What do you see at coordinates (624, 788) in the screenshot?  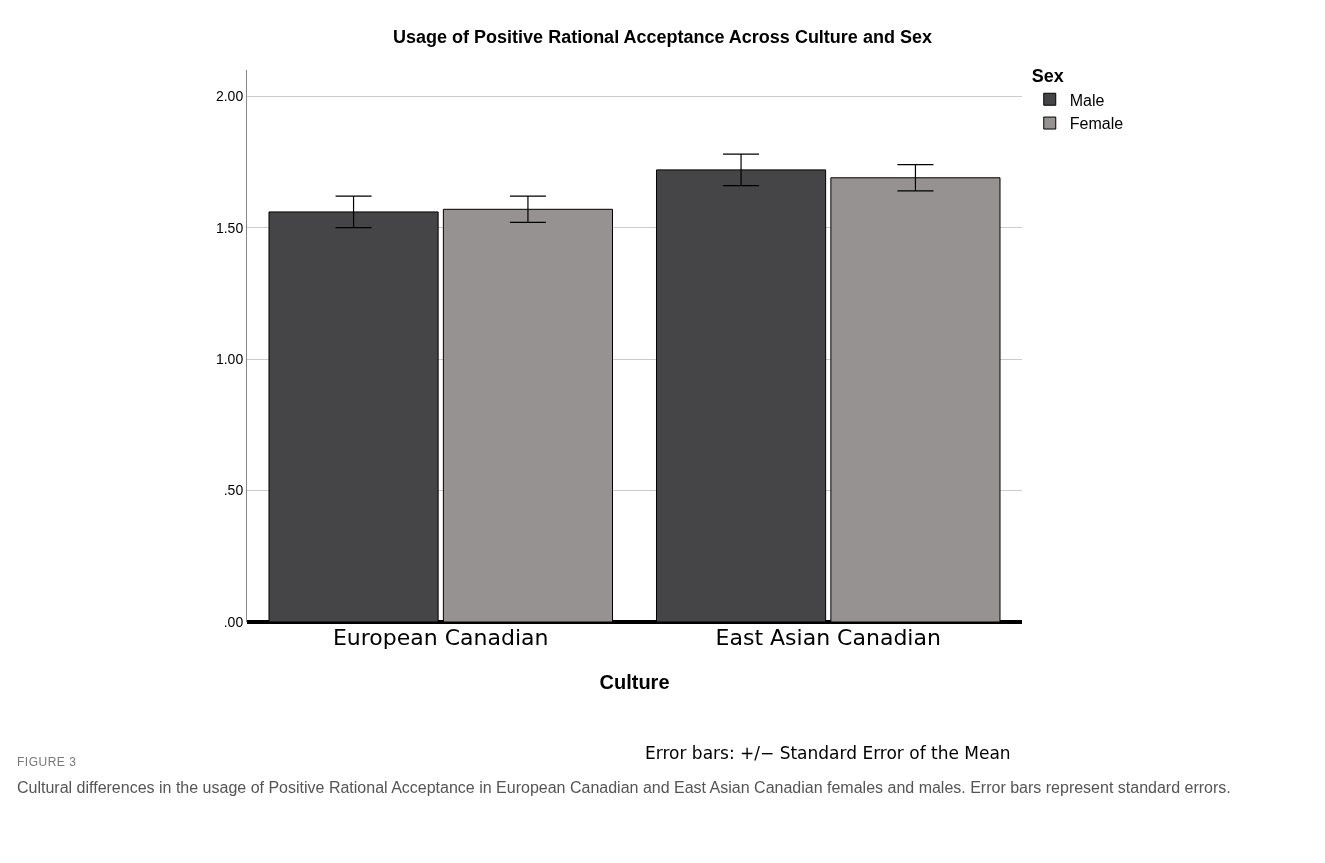 I see `text: Cultural differences in the usage of Positive Rational Acceptance in European Canadian and East Asian Canadian females and males. Error bars represent standard errors.` at bounding box center [624, 788].